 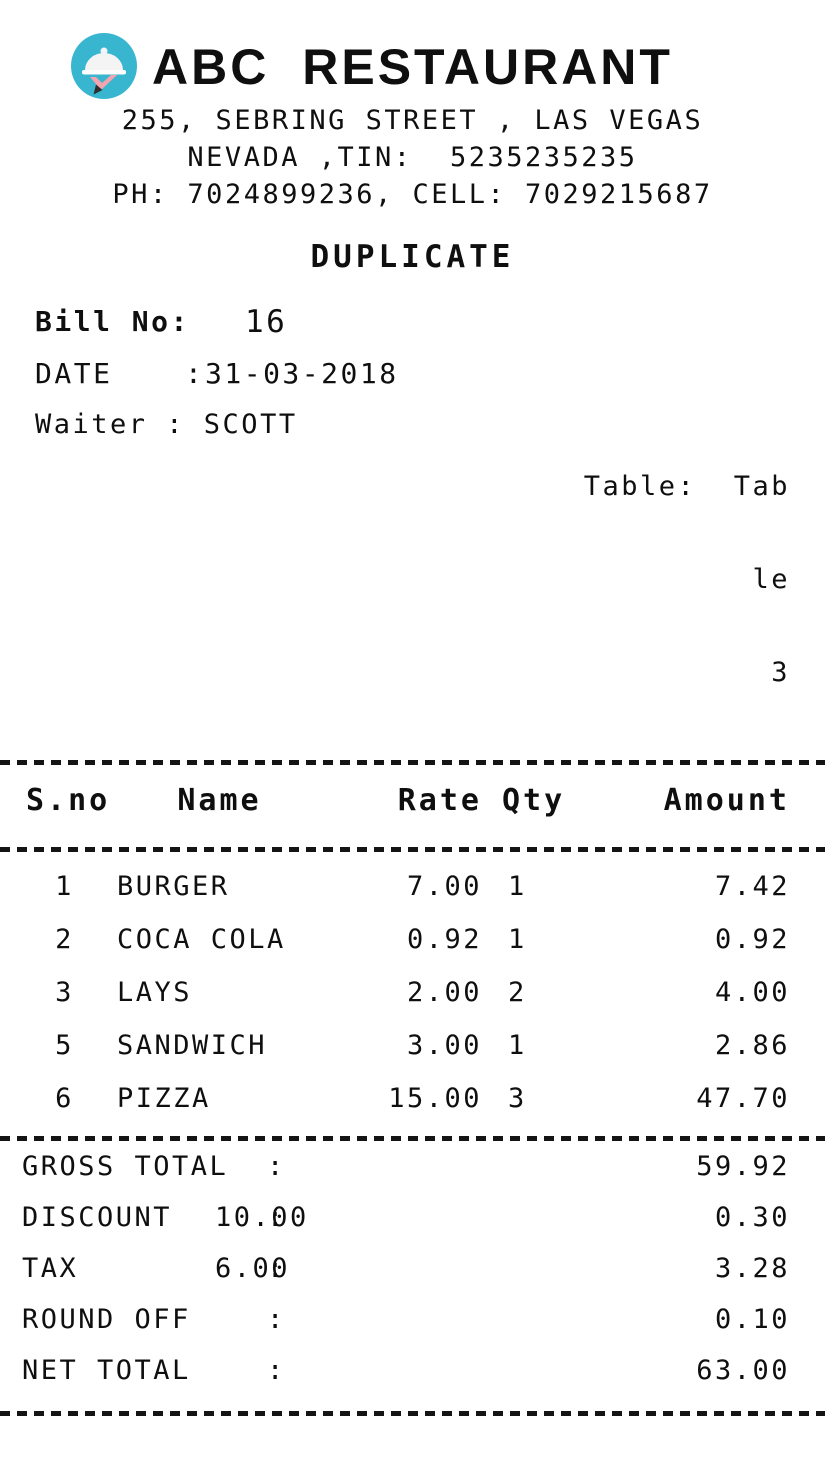 I want to click on net-total-row: NET TOTAL : 63.00, so click(x=406, y=1370).